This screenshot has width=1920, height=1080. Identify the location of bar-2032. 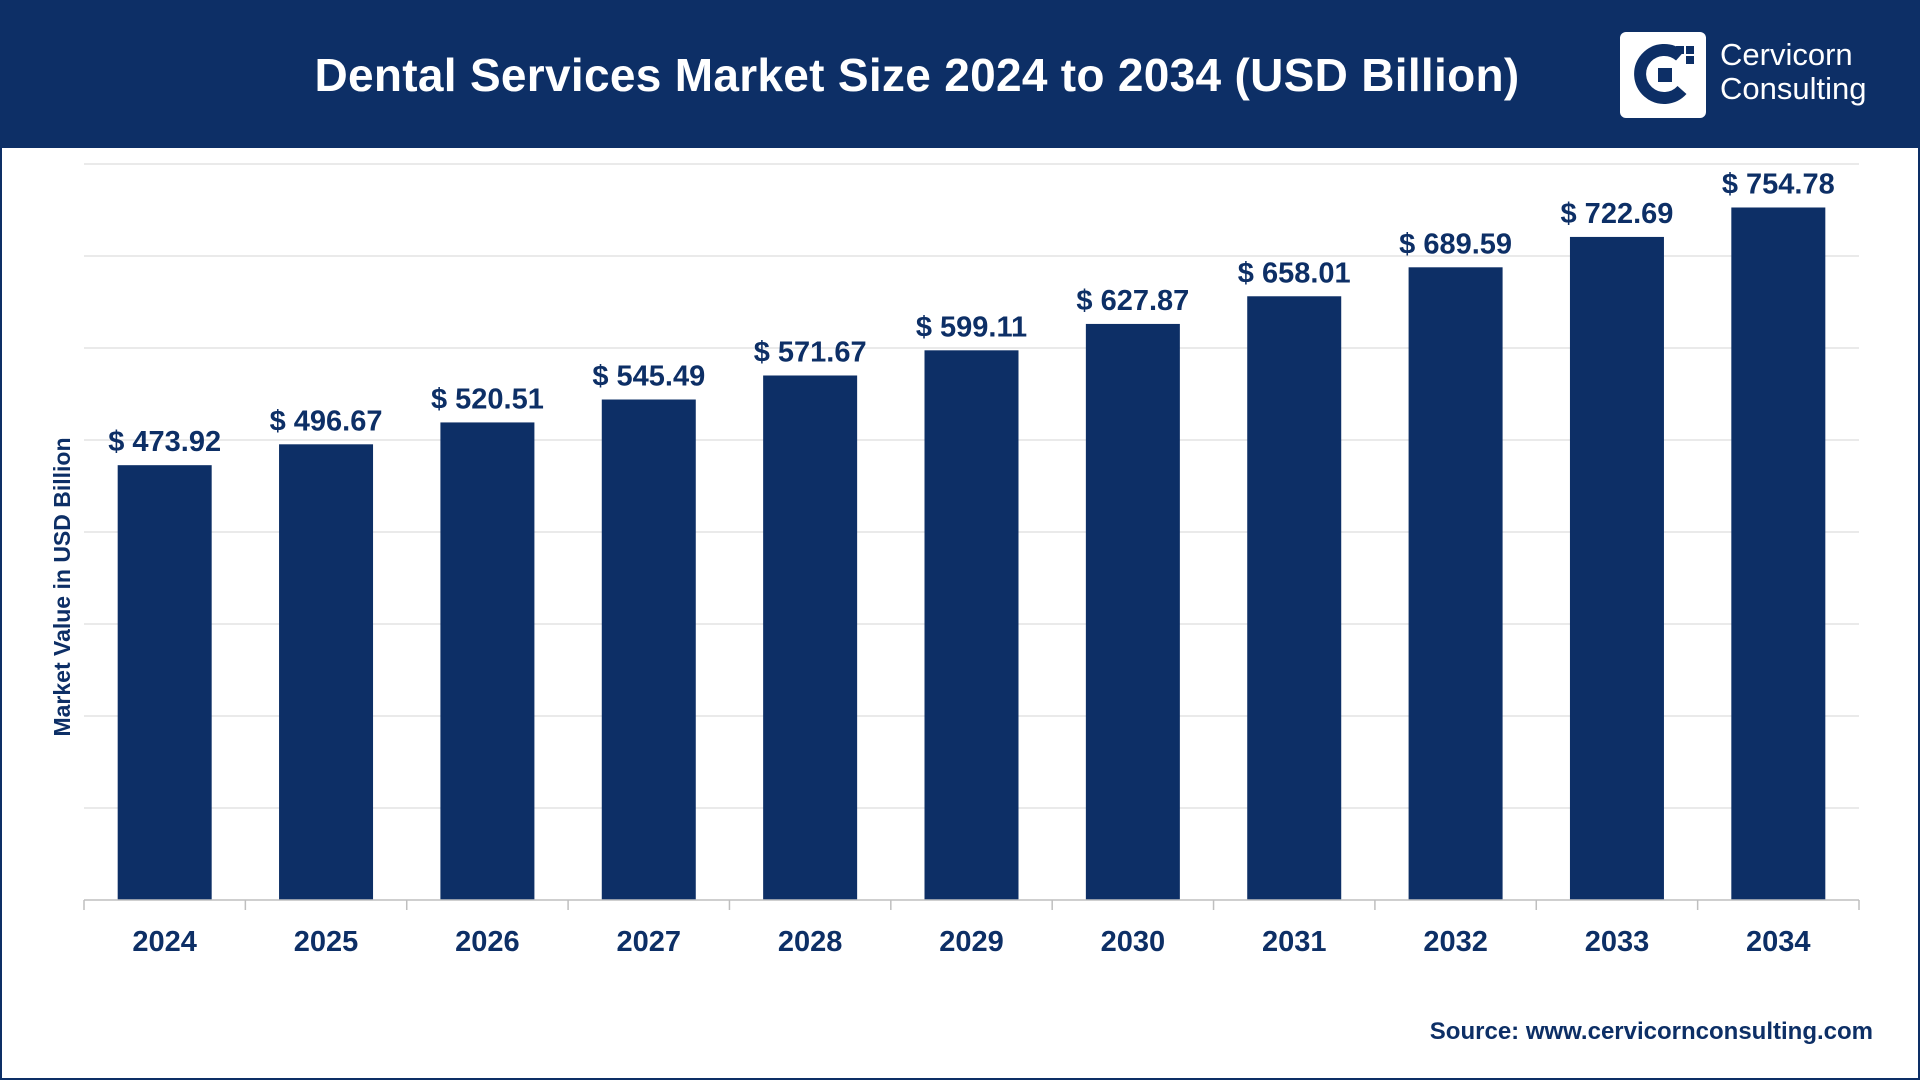
(1455, 584).